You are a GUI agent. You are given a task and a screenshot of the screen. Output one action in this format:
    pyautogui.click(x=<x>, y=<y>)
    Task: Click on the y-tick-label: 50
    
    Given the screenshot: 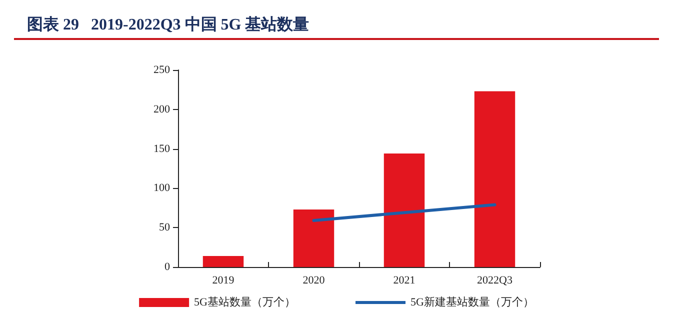 What is the action you would take?
    pyautogui.click(x=164, y=228)
    